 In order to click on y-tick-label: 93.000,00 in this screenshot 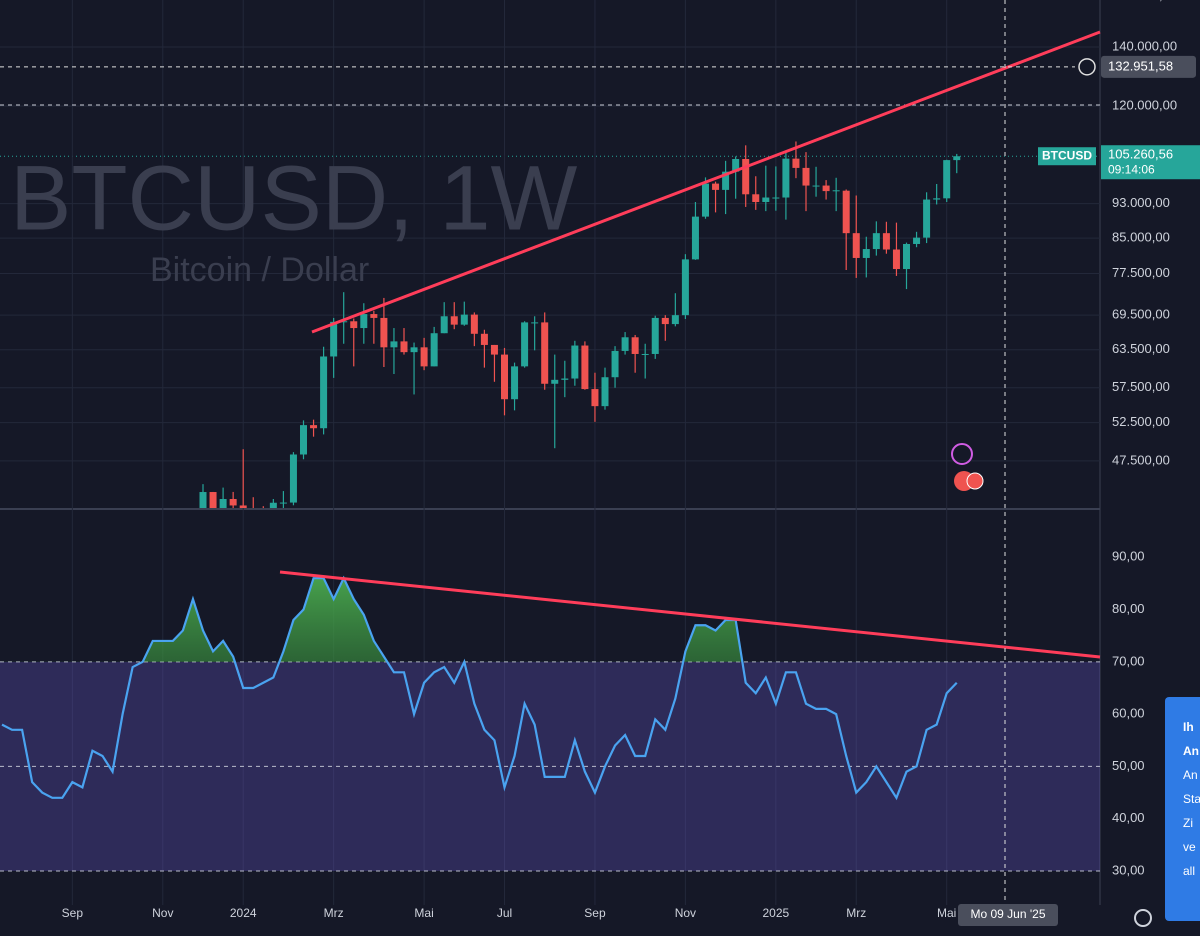, I will do `click(1141, 202)`.